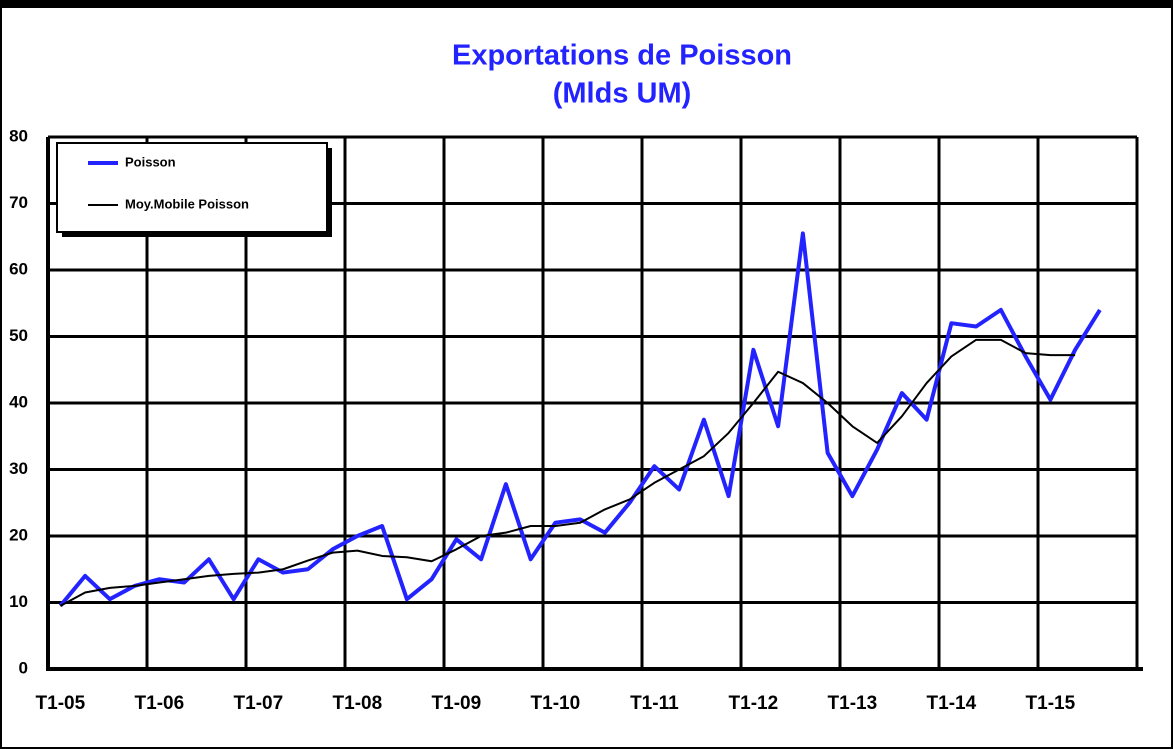 This screenshot has height=749, width=1173. Describe the element at coordinates (754, 703) in the screenshot. I see `x-tick-label: T1-12` at that location.